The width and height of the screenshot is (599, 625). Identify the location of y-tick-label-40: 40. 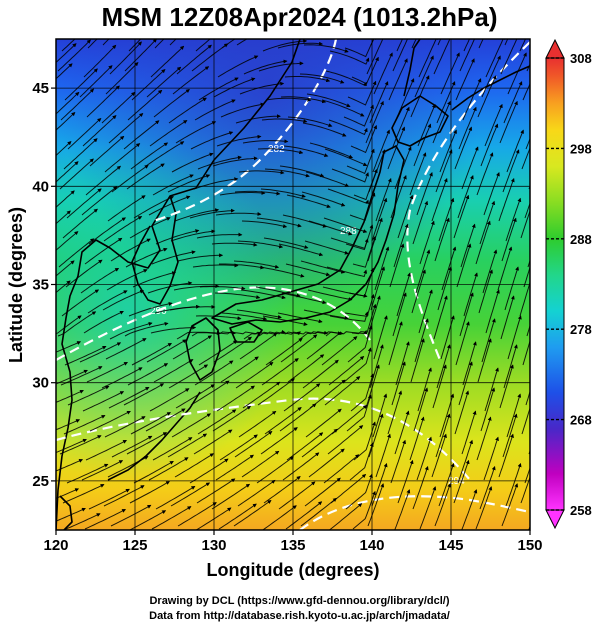
(40, 186).